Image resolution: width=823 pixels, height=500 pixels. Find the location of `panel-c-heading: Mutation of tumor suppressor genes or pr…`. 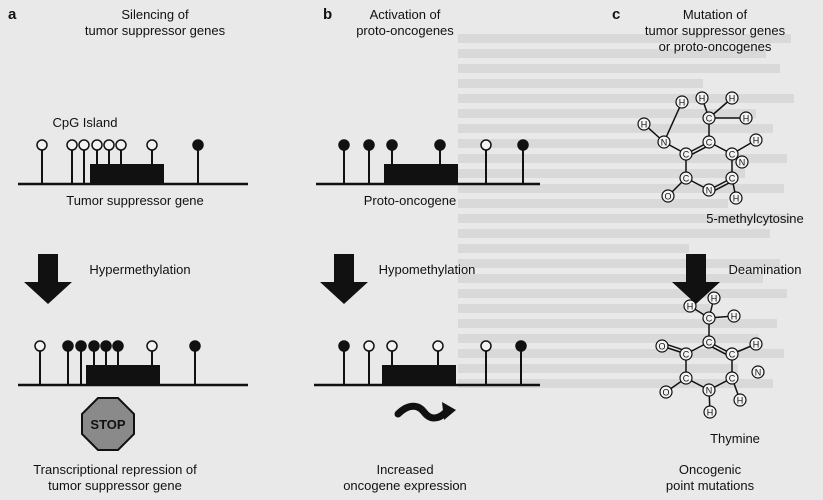

panel-c-heading: Mutation of tumor suppressor genes or pr… is located at coordinates (715, 31).